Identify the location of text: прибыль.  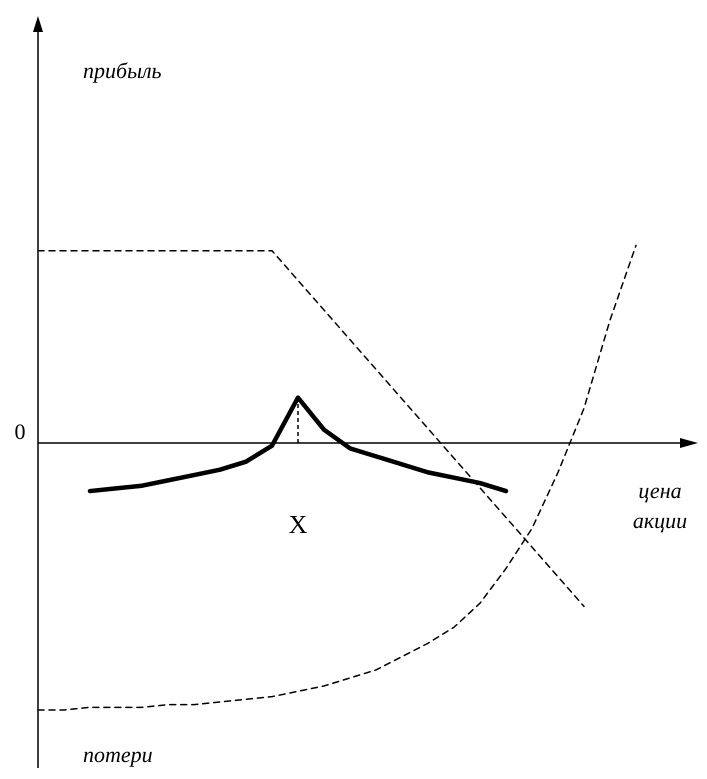
(122, 70).